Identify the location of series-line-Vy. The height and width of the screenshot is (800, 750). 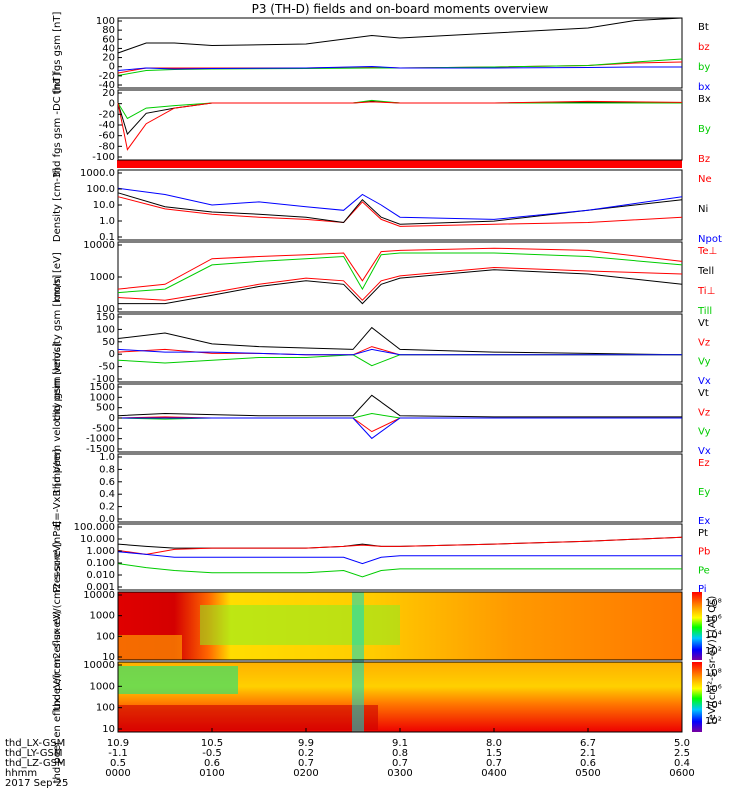
(399, 360).